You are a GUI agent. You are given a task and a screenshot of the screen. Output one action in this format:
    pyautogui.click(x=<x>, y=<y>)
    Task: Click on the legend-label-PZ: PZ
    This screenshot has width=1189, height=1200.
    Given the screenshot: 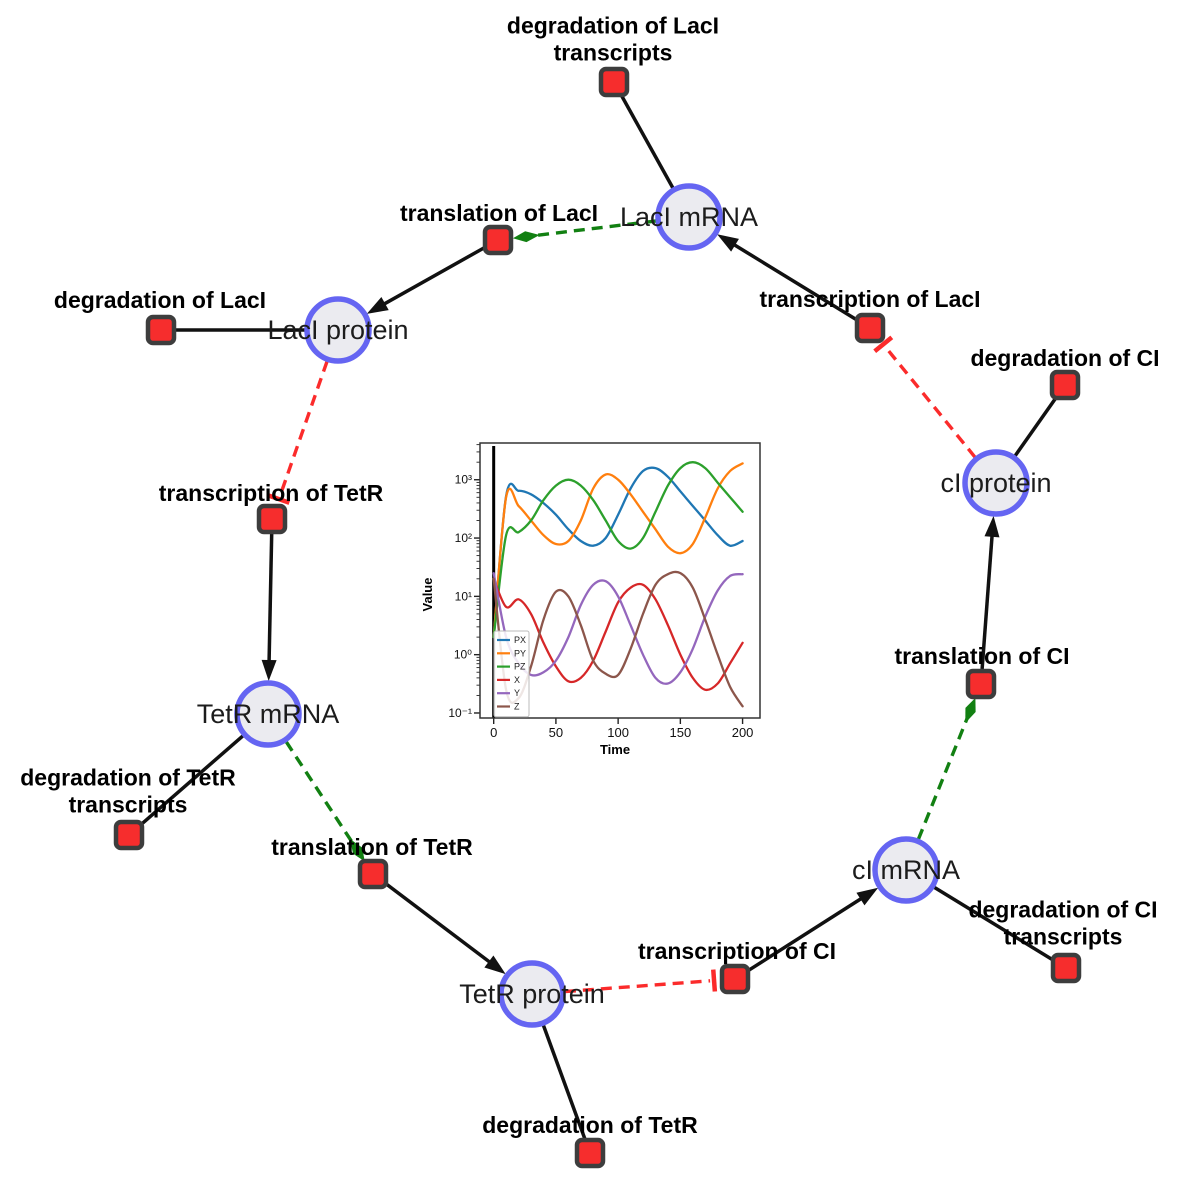 What is the action you would take?
    pyautogui.click(x=520, y=667)
    